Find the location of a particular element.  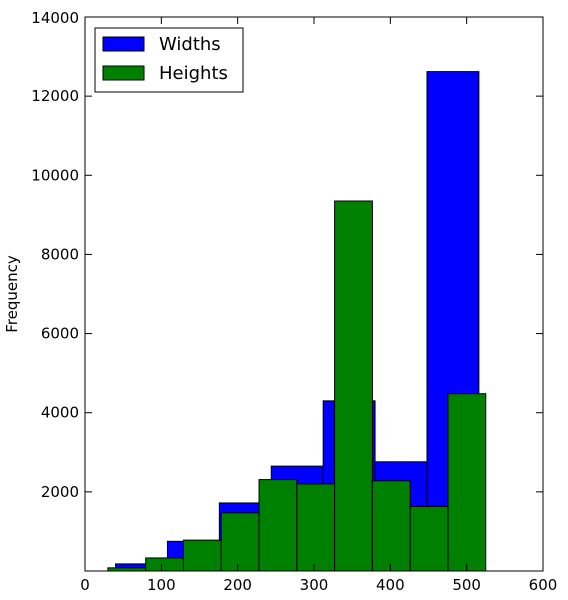

legend-swatch-heights is located at coordinates (123, 73).